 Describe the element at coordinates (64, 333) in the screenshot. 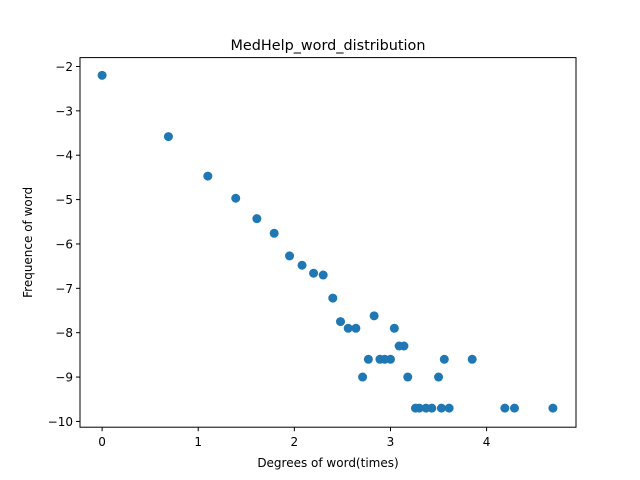

I see `y-tick-label: −8` at that location.